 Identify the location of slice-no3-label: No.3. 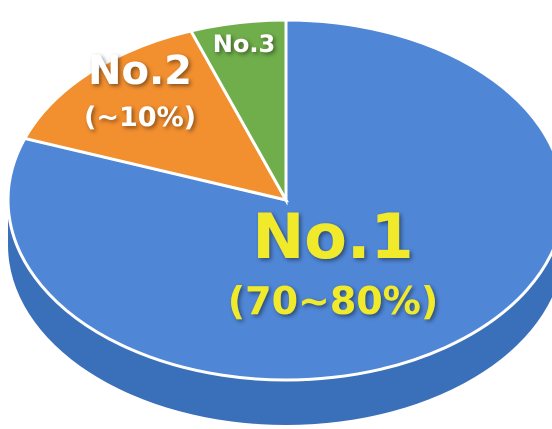
(244, 44).